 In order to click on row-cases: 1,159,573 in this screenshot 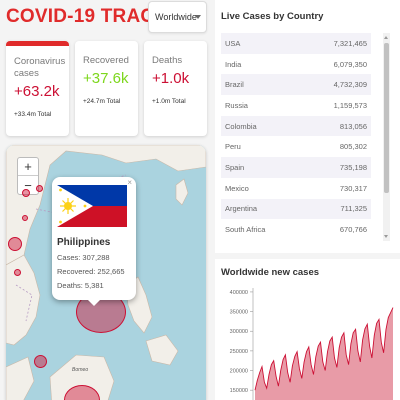, I will do `click(350, 105)`.